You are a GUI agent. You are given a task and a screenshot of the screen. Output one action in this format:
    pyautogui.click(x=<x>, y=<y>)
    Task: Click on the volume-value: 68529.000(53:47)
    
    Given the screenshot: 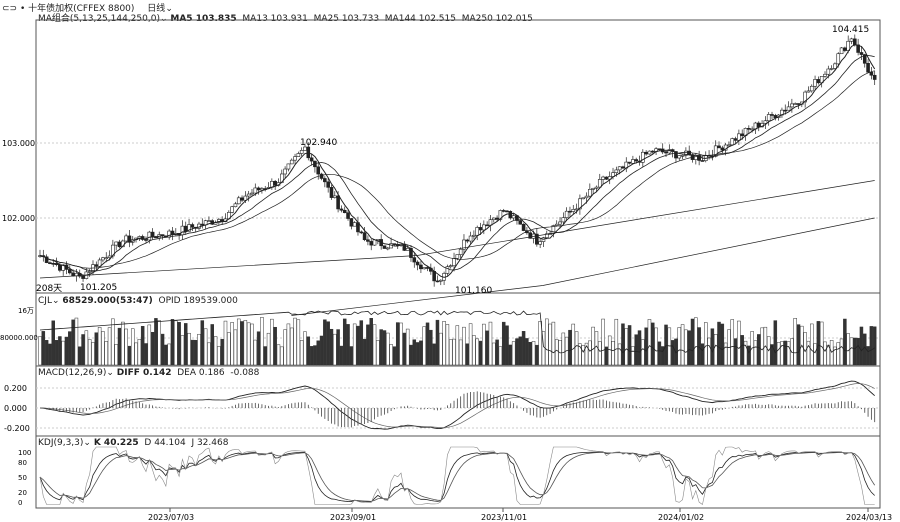 What is the action you would take?
    pyautogui.click(x=107, y=301)
    